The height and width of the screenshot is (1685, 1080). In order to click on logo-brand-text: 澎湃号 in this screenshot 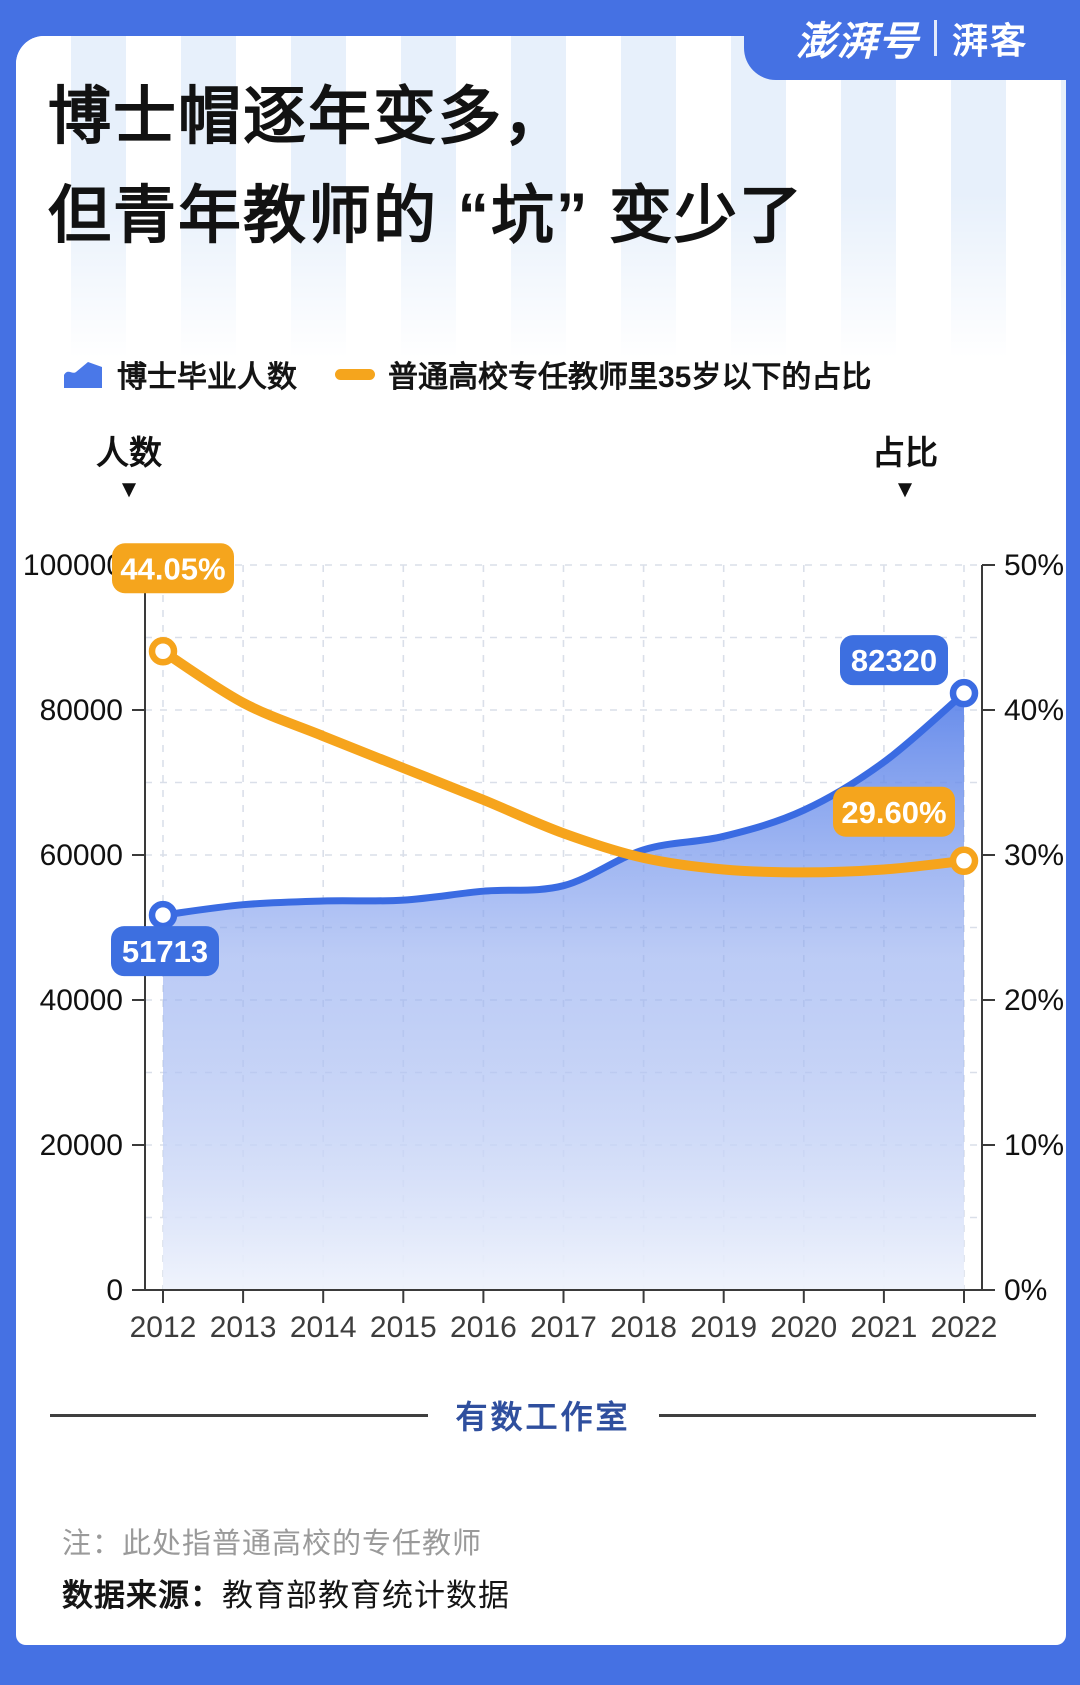, I will do `click(857, 42)`.